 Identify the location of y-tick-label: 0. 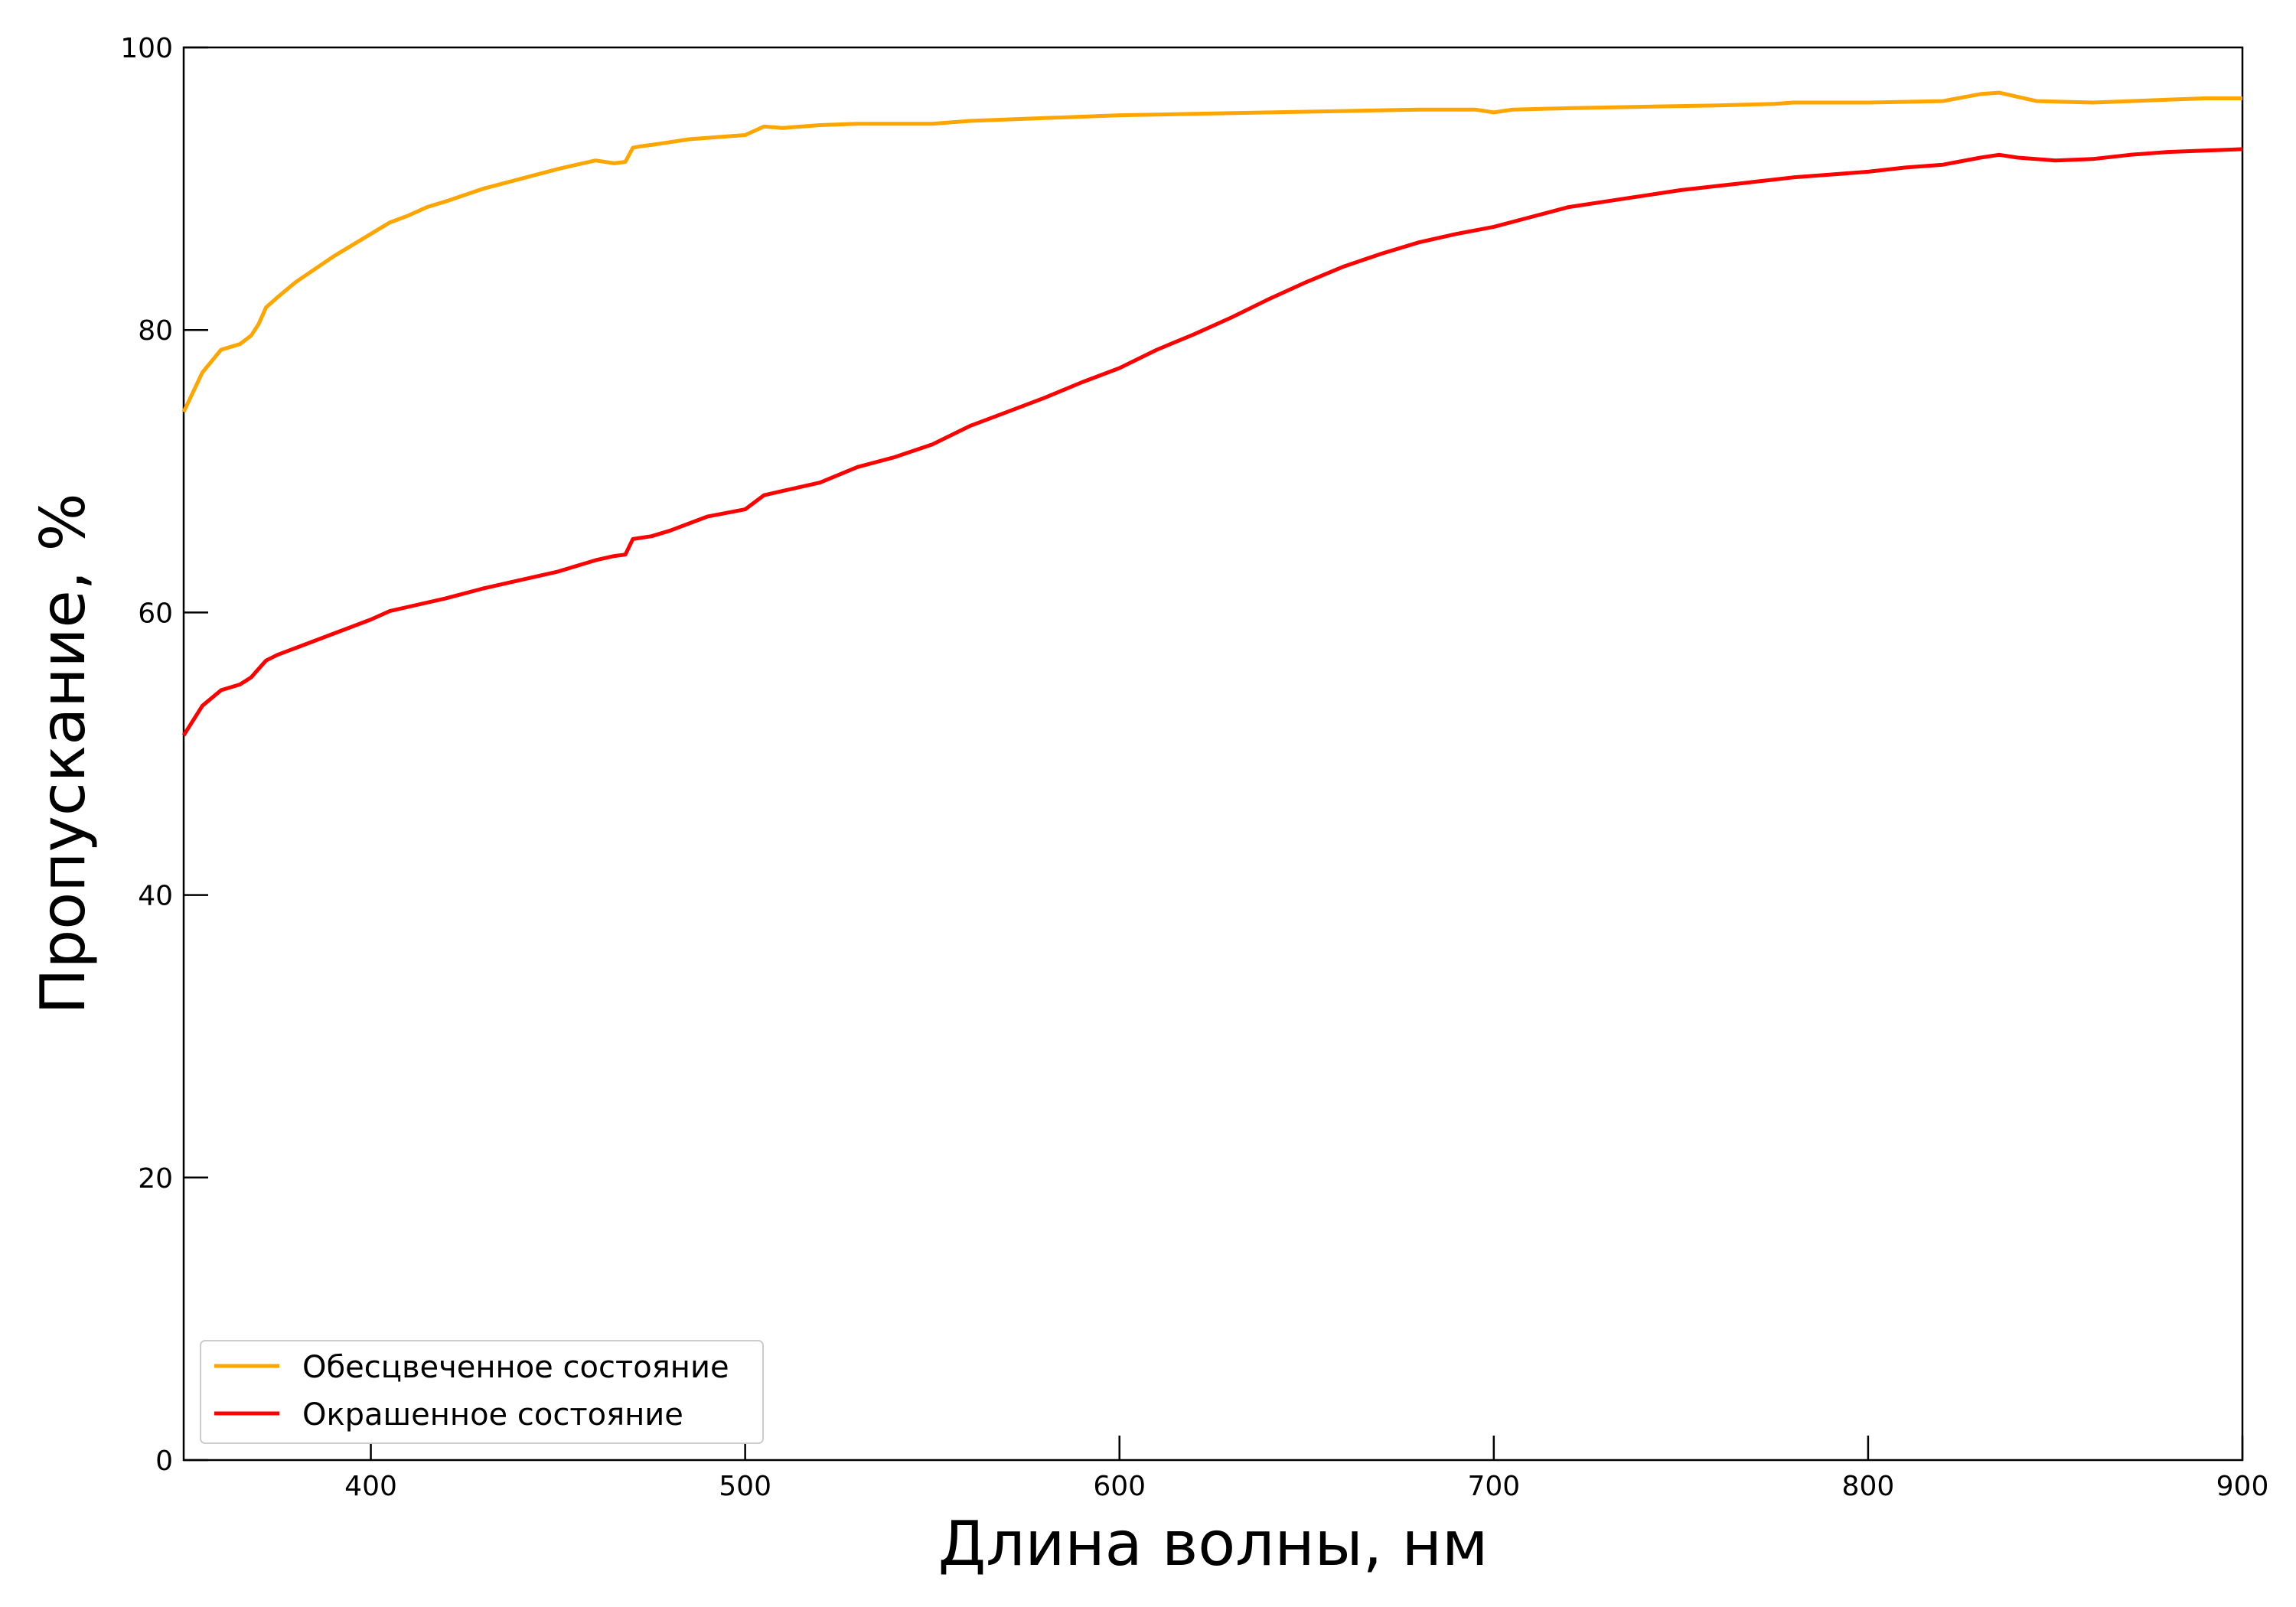
(164, 1461).